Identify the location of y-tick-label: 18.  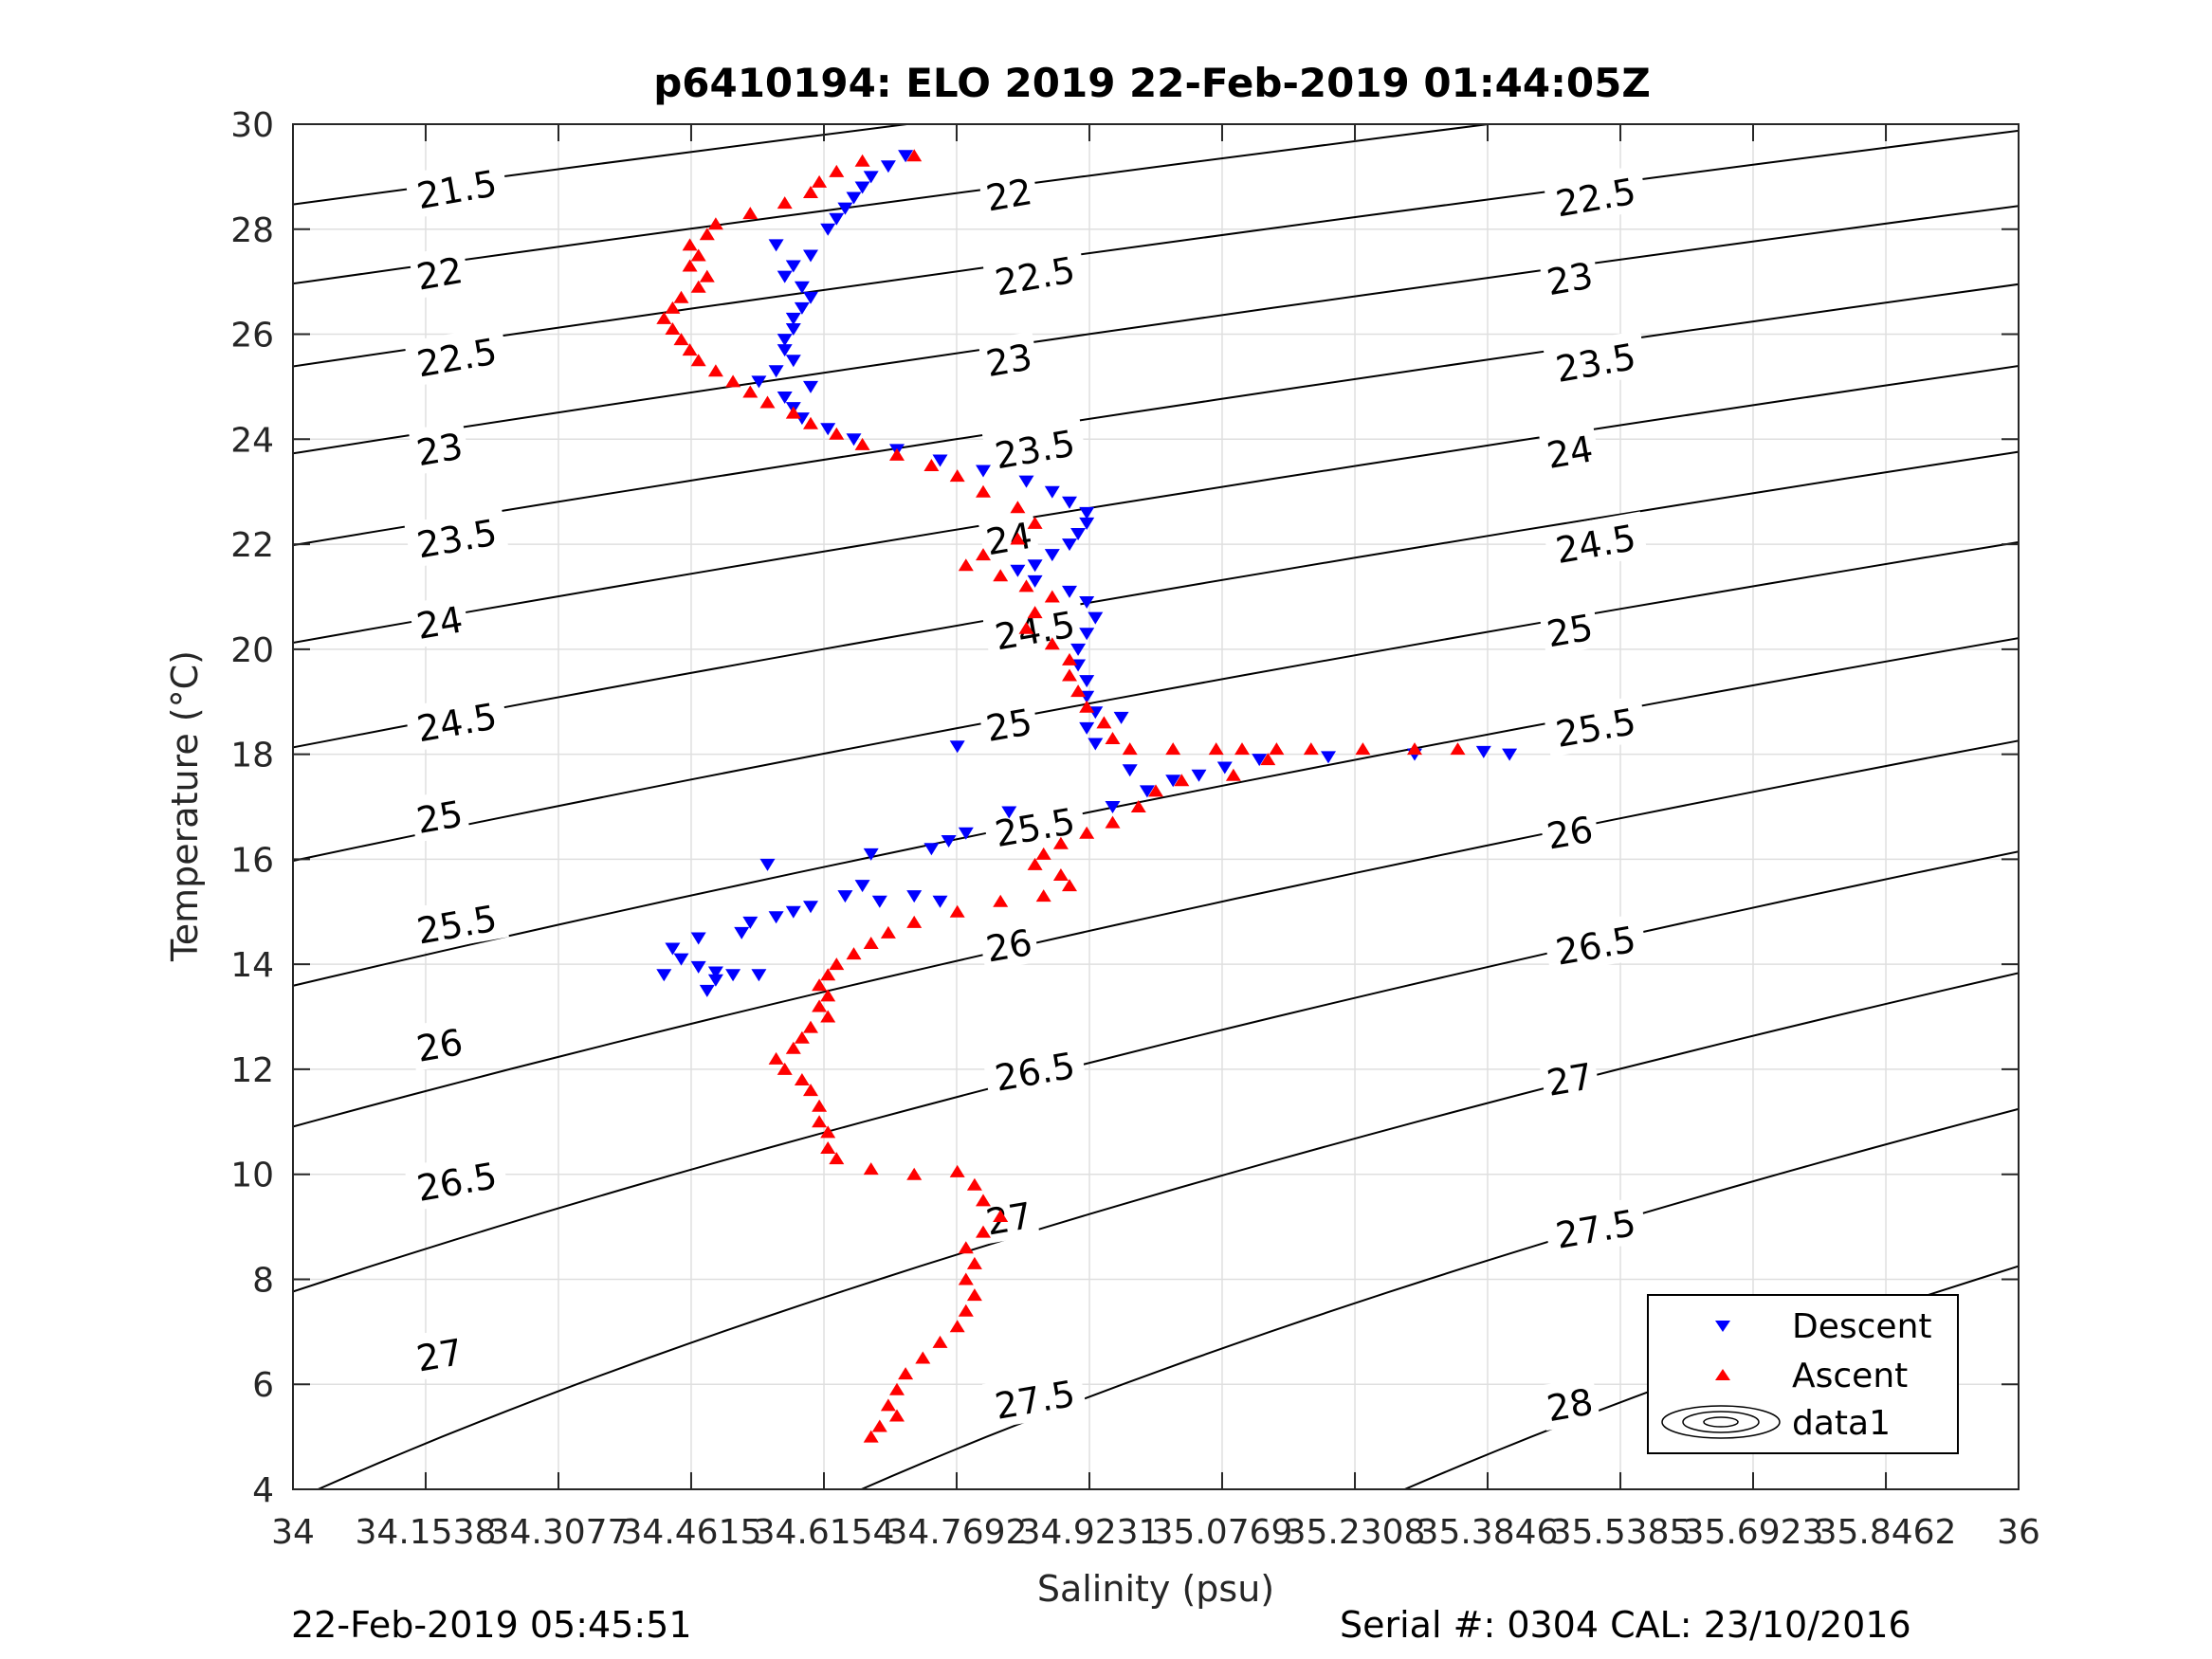
(252, 756).